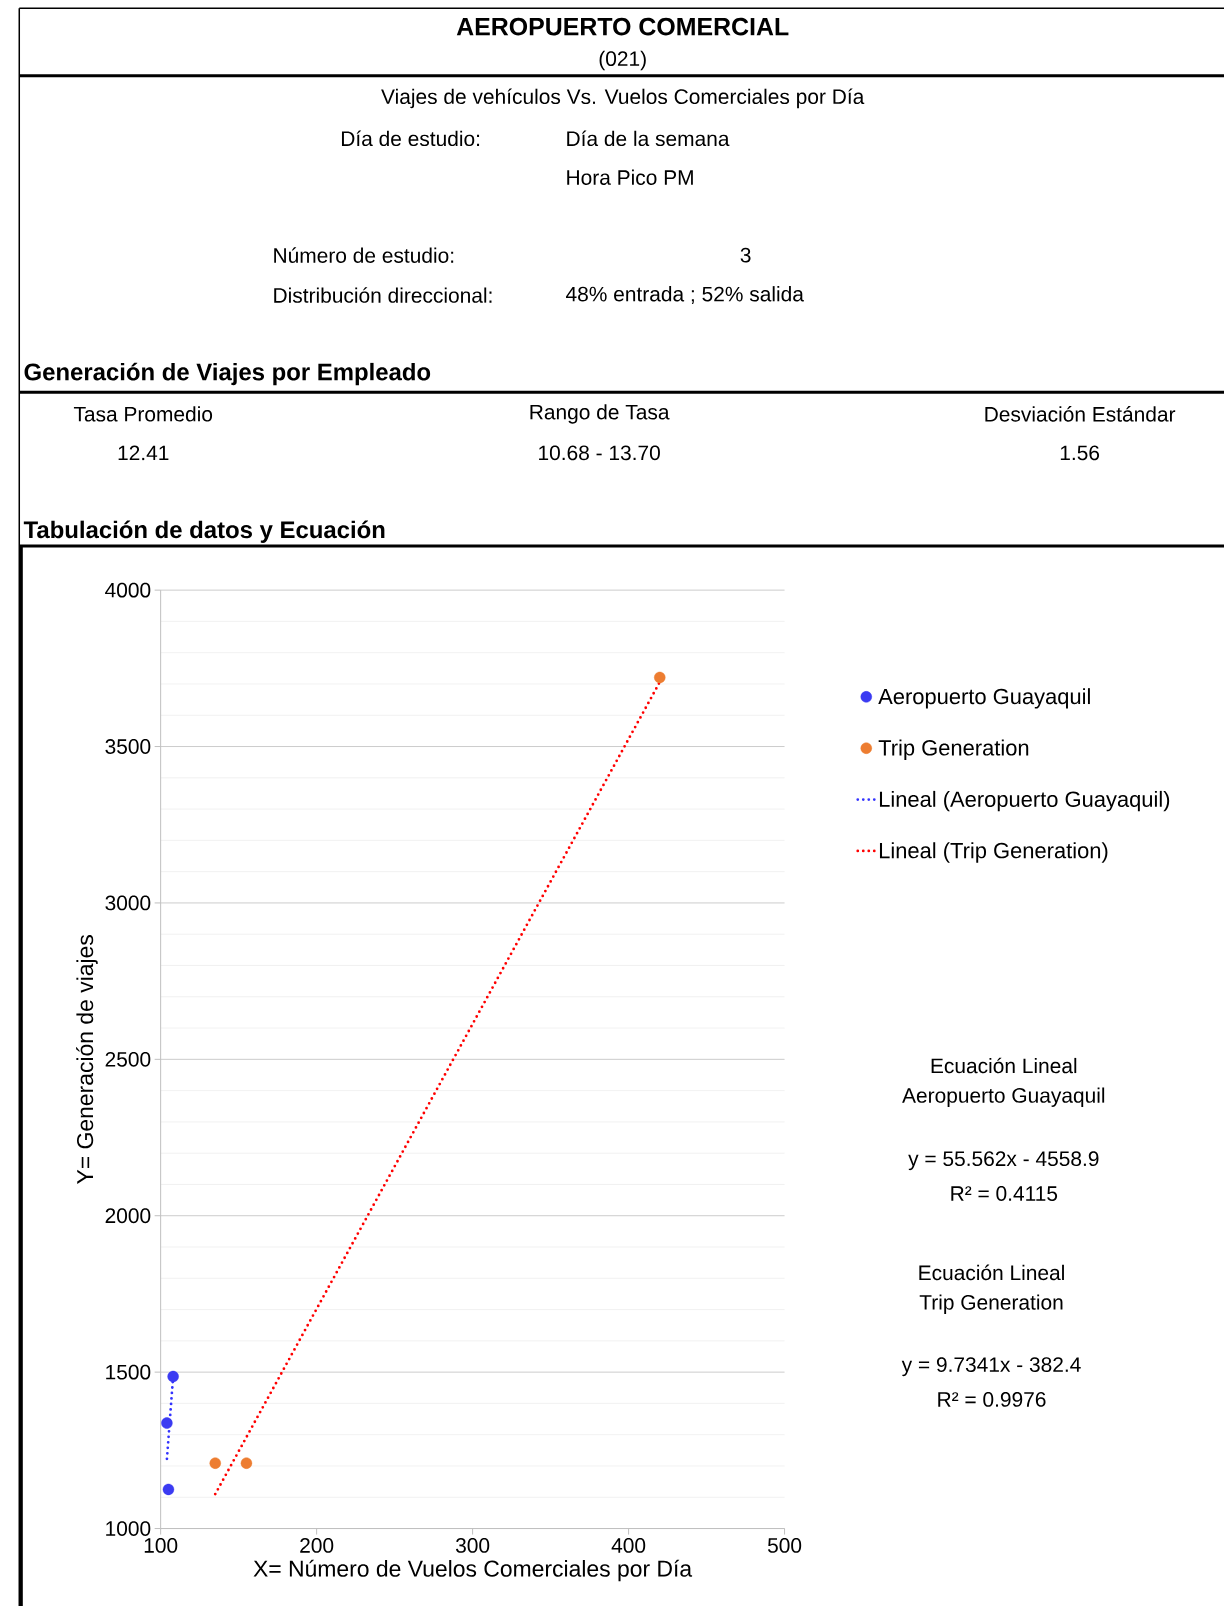  What do you see at coordinates (622, 26) in the screenshot?
I see `chart-title: AEROPUERTO COMERCIAL` at bounding box center [622, 26].